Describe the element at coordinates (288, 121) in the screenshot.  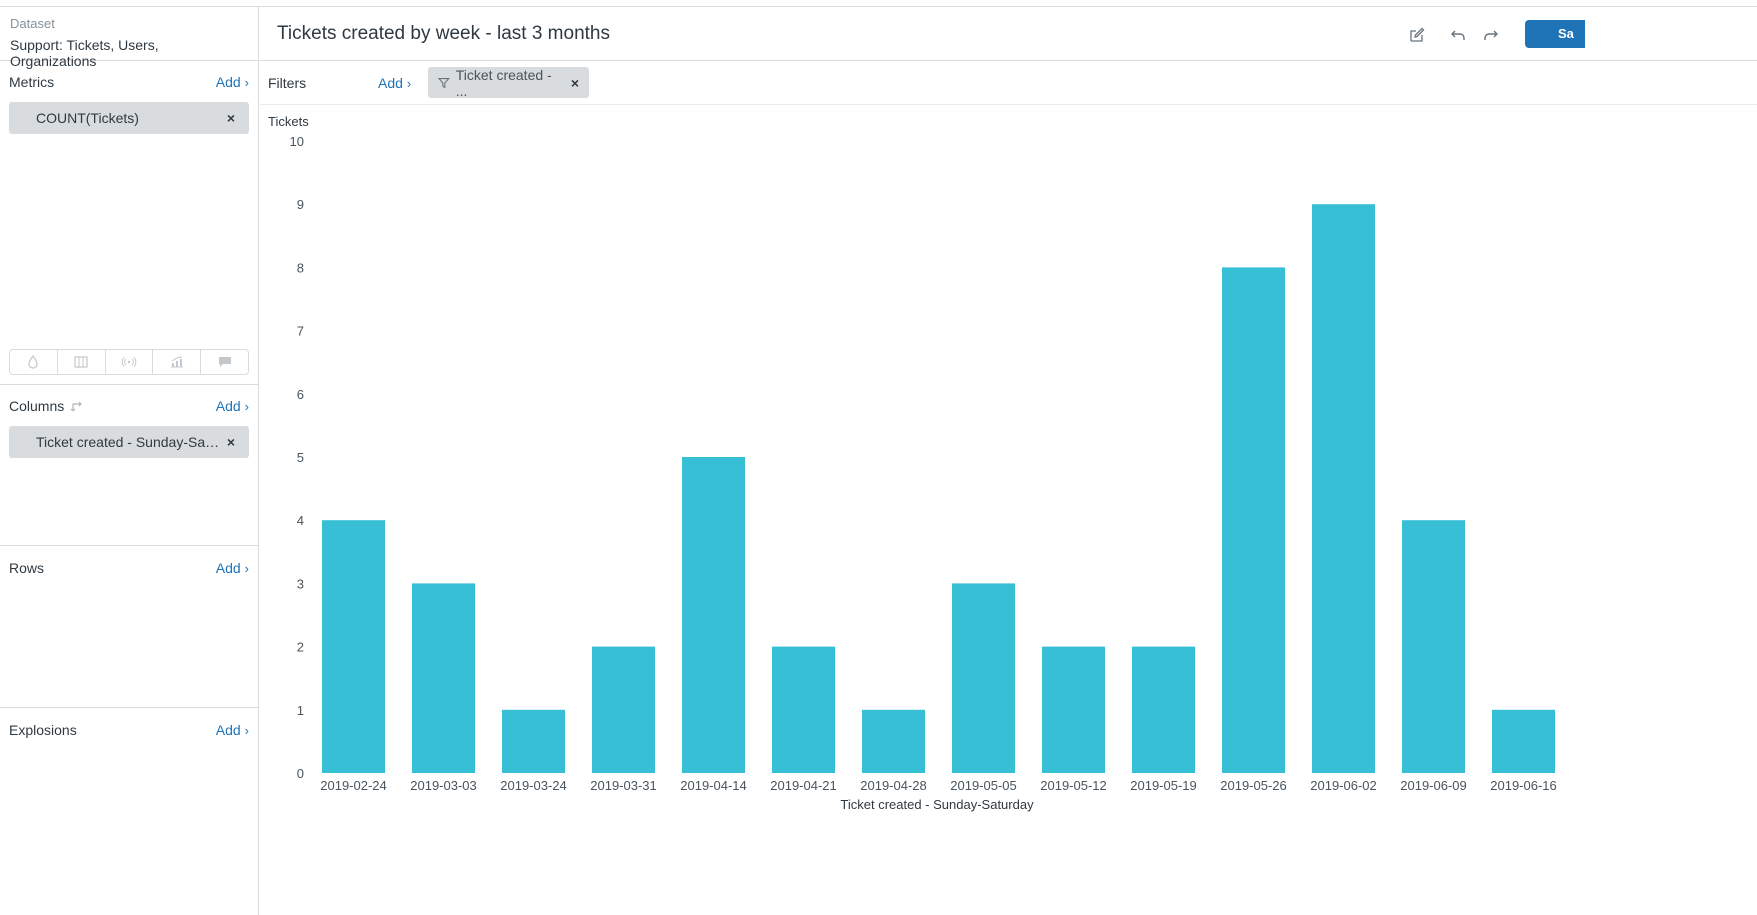
I see `y-axis-title: Tickets` at that location.